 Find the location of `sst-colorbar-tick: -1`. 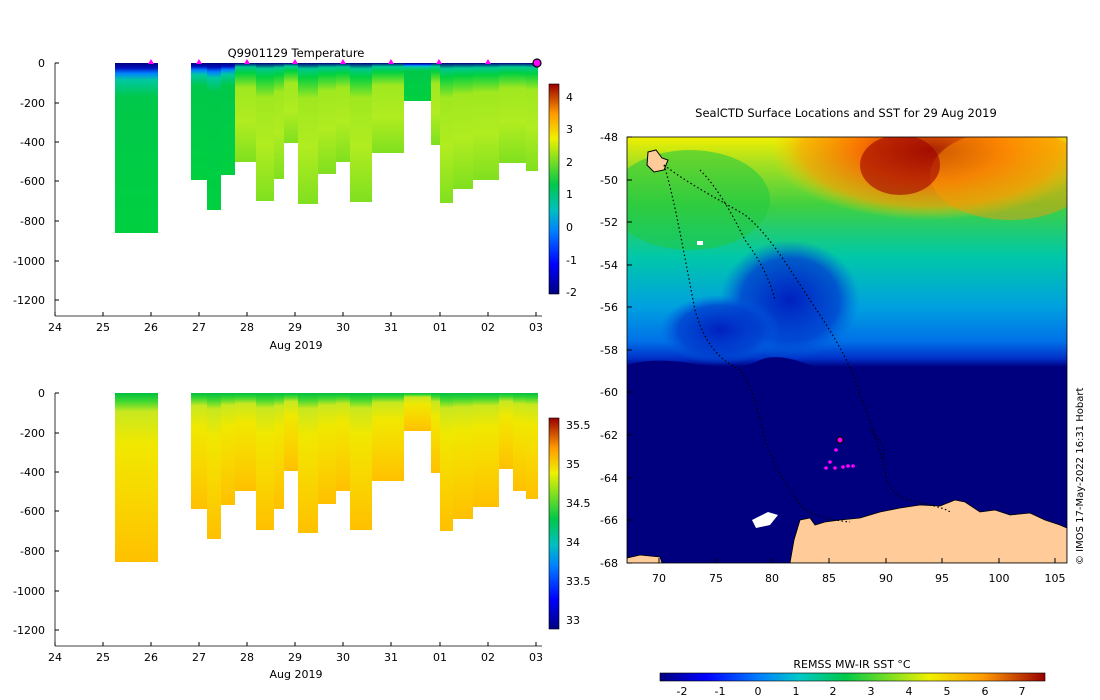

sst-colorbar-tick: -1 is located at coordinates (720, 691).